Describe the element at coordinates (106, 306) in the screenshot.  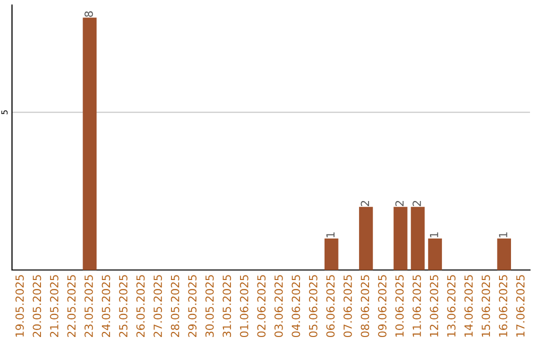
I see `x-tick-label: 24.05.2025` at that location.